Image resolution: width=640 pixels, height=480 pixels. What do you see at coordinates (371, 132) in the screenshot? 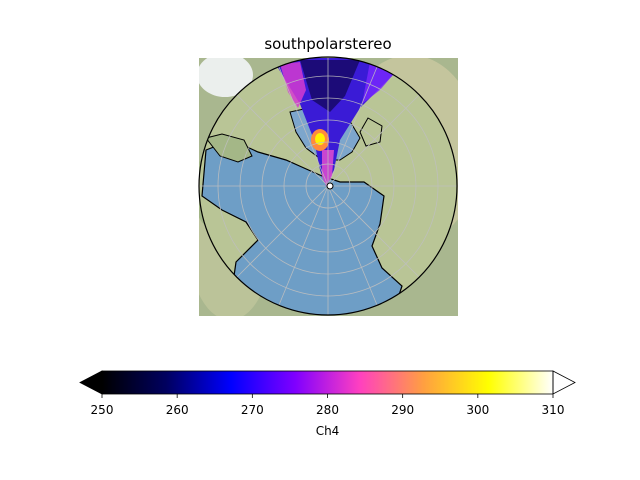
I see `coast-east` at bounding box center [371, 132].